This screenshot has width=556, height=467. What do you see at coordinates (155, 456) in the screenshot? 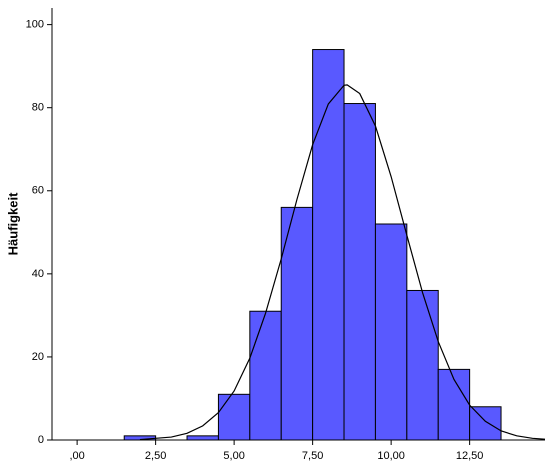
I see `x-tick-label: 2,50` at bounding box center [155, 456].